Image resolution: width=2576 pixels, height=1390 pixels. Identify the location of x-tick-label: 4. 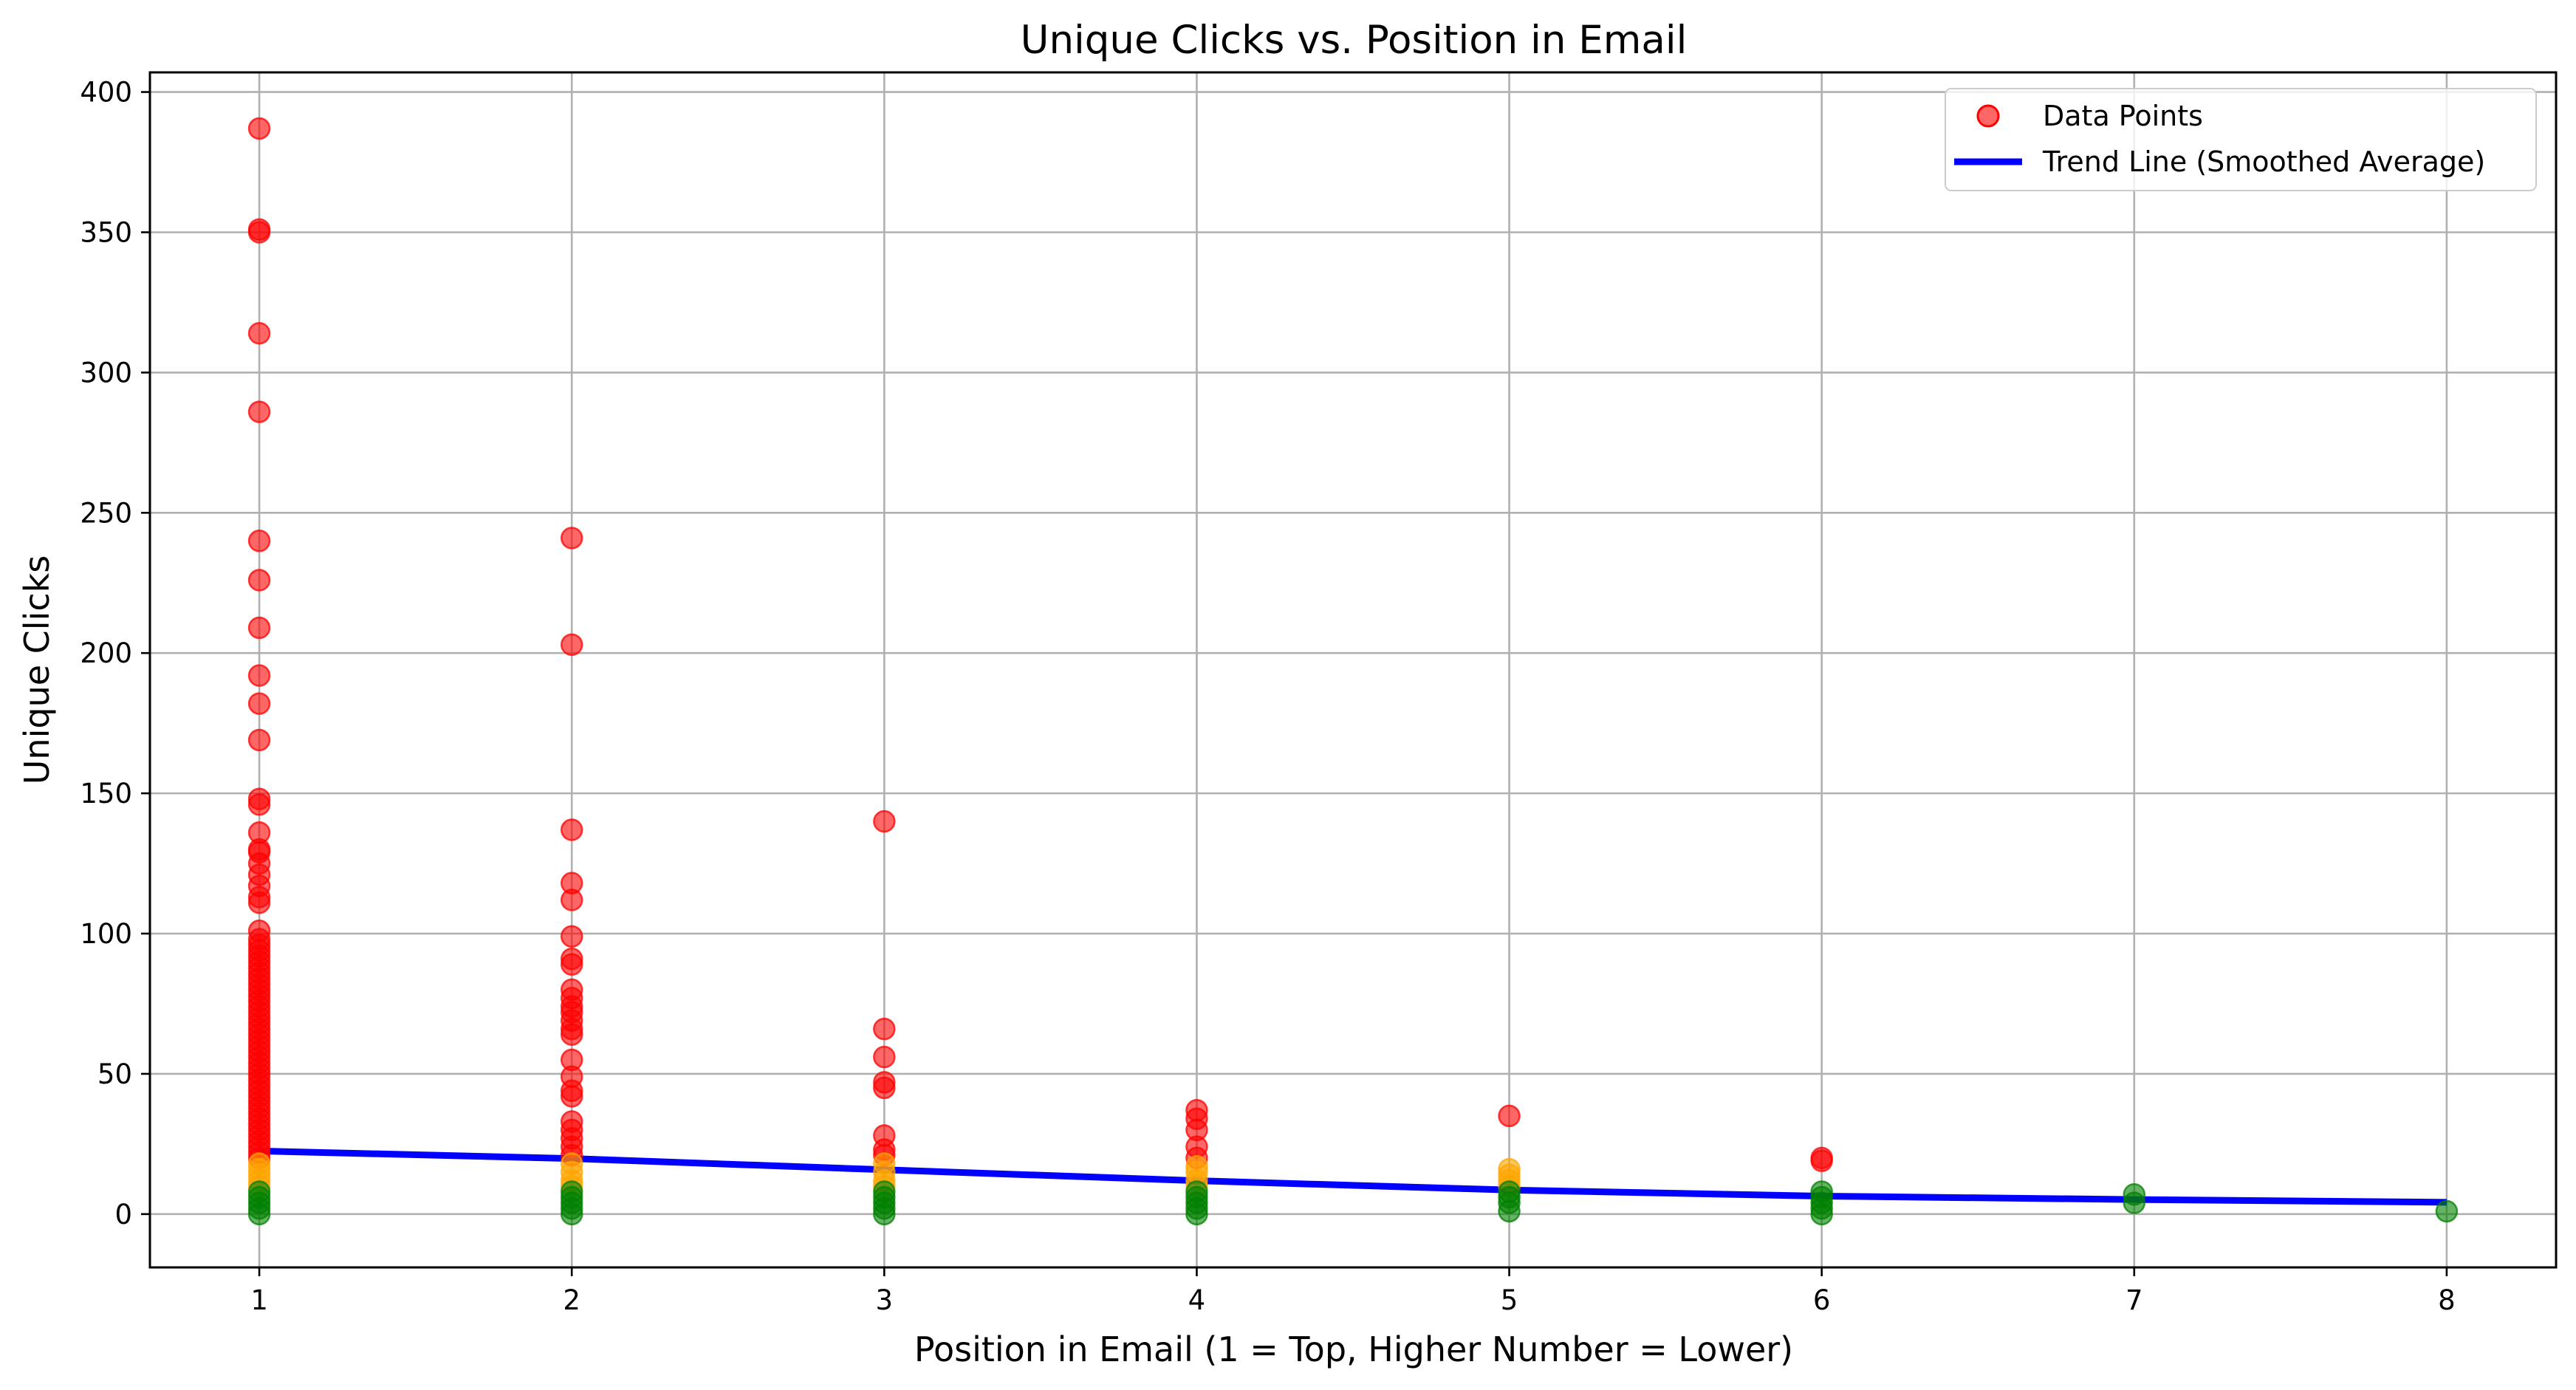
(1197, 1300).